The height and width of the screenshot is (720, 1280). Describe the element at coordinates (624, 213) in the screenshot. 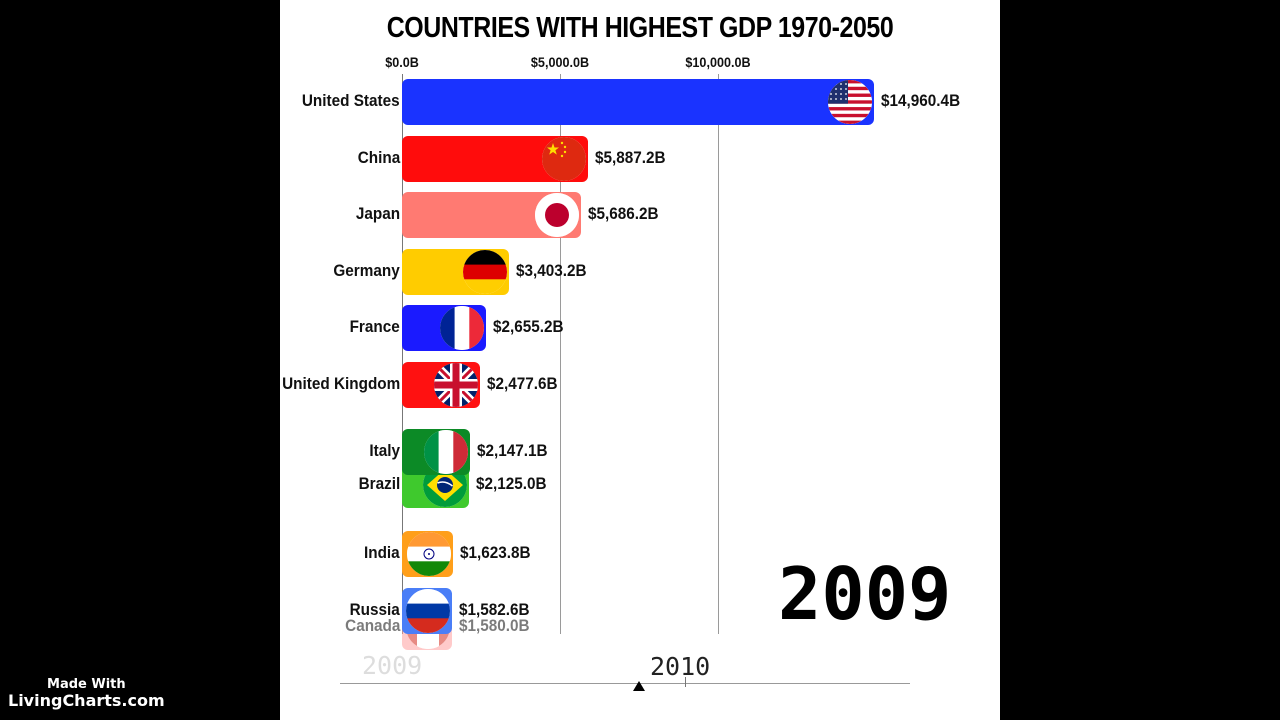

I see `value-label: $5,686.2B` at that location.